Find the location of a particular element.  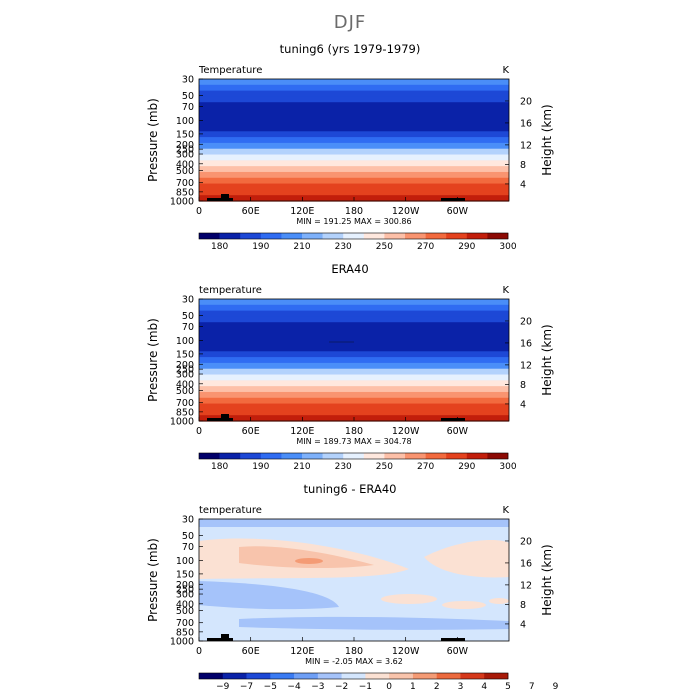

colorbar-label: −9 is located at coordinates (223, 687).